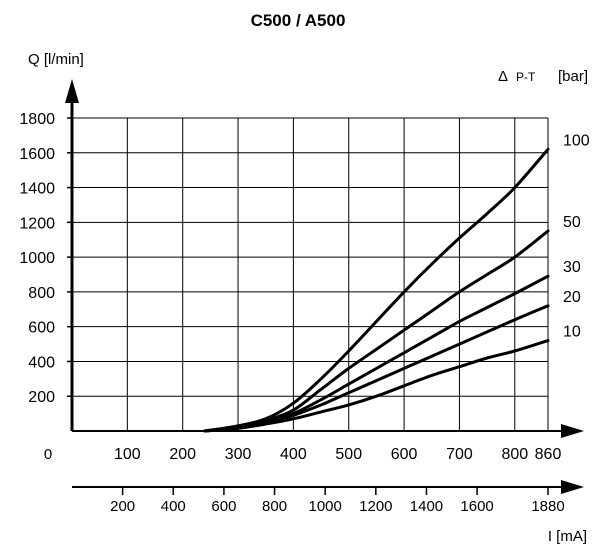 This screenshot has height=545, width=596. I want to click on series-label: 30, so click(572, 267).